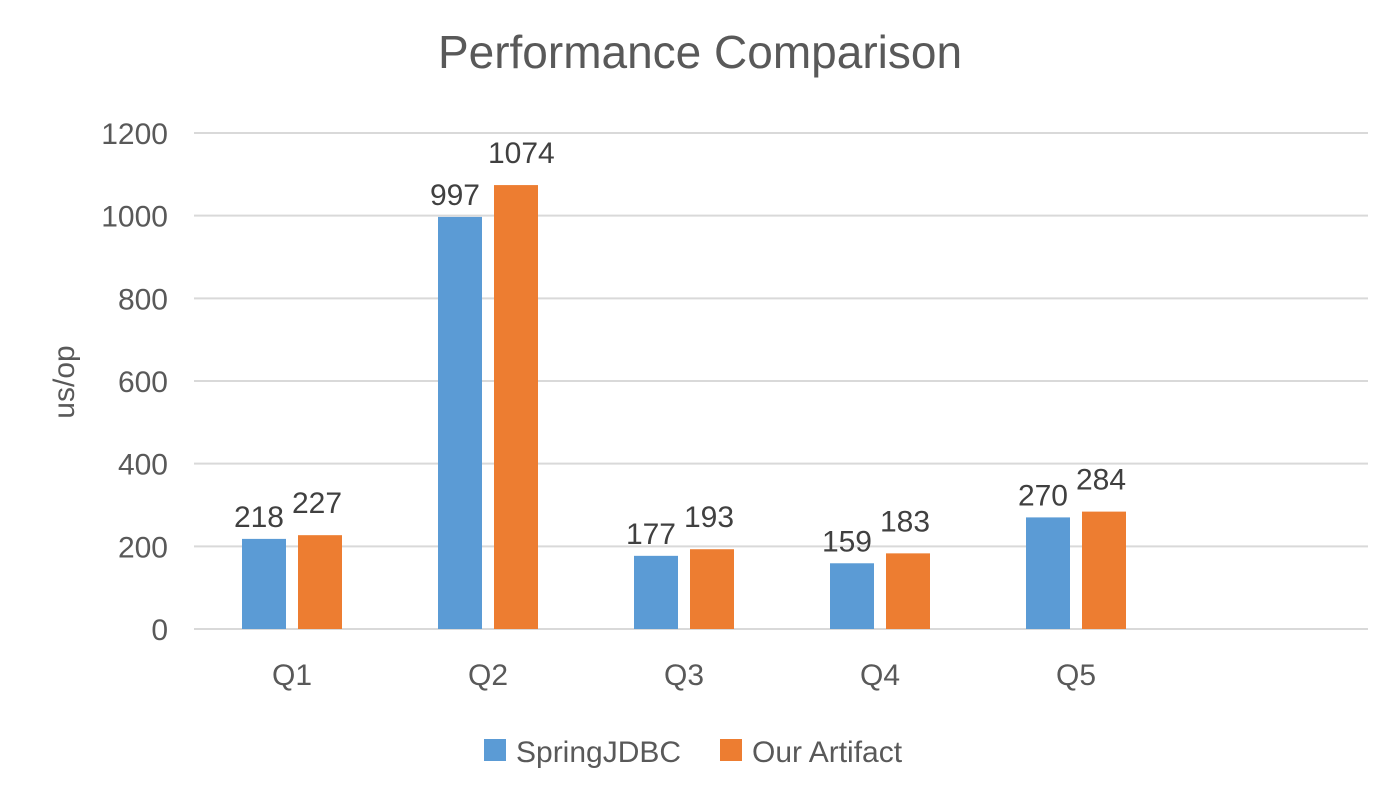 The image size is (1394, 807). I want to click on data-label: 997, so click(455, 195).